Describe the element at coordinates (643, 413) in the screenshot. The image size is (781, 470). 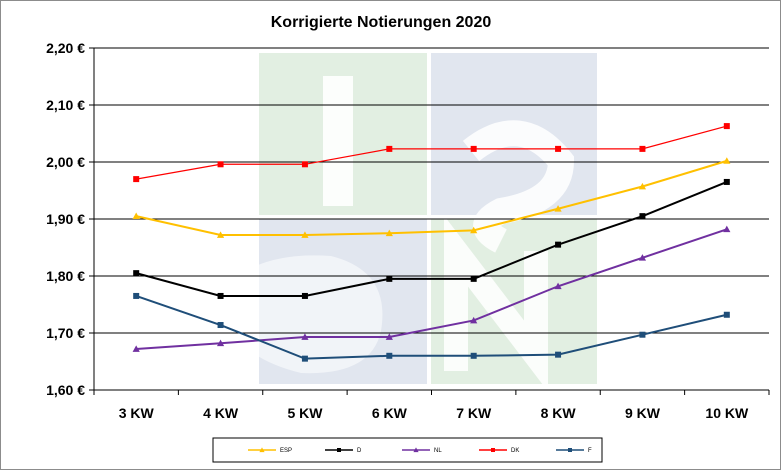
I see `x-tick-label: 9 KW` at that location.